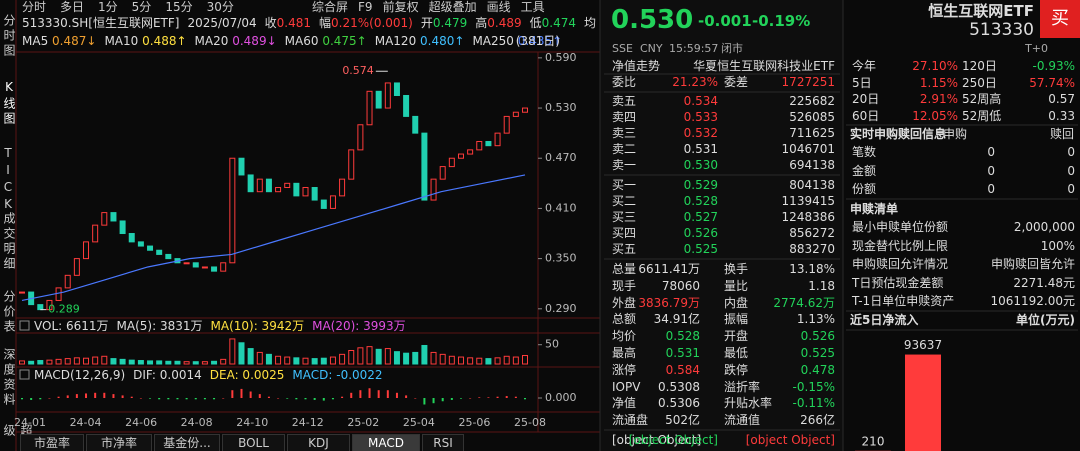 This screenshot has width=1080, height=451. What do you see at coordinates (179, 7) in the screenshot?
I see `period-tab: 15分` at bounding box center [179, 7].